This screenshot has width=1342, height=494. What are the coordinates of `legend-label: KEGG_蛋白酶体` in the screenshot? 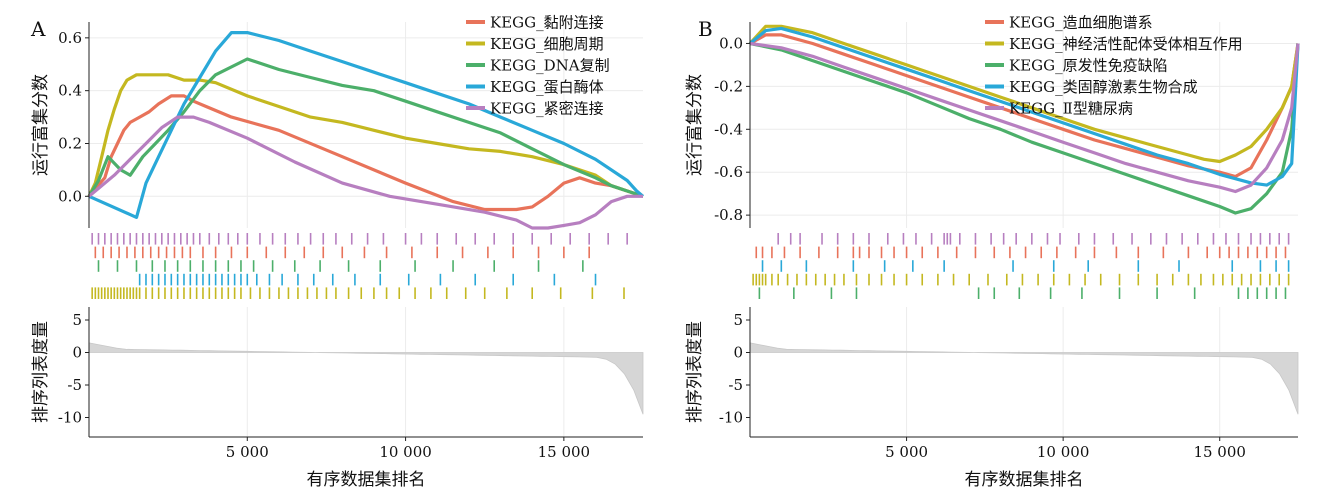 It's located at (547, 87).